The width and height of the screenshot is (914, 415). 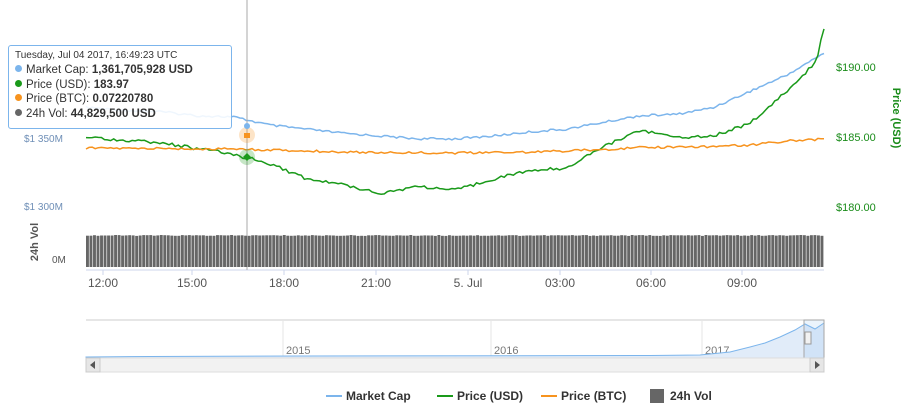 I want to click on legend-label-market-cap: Market Cap, so click(x=378, y=396).